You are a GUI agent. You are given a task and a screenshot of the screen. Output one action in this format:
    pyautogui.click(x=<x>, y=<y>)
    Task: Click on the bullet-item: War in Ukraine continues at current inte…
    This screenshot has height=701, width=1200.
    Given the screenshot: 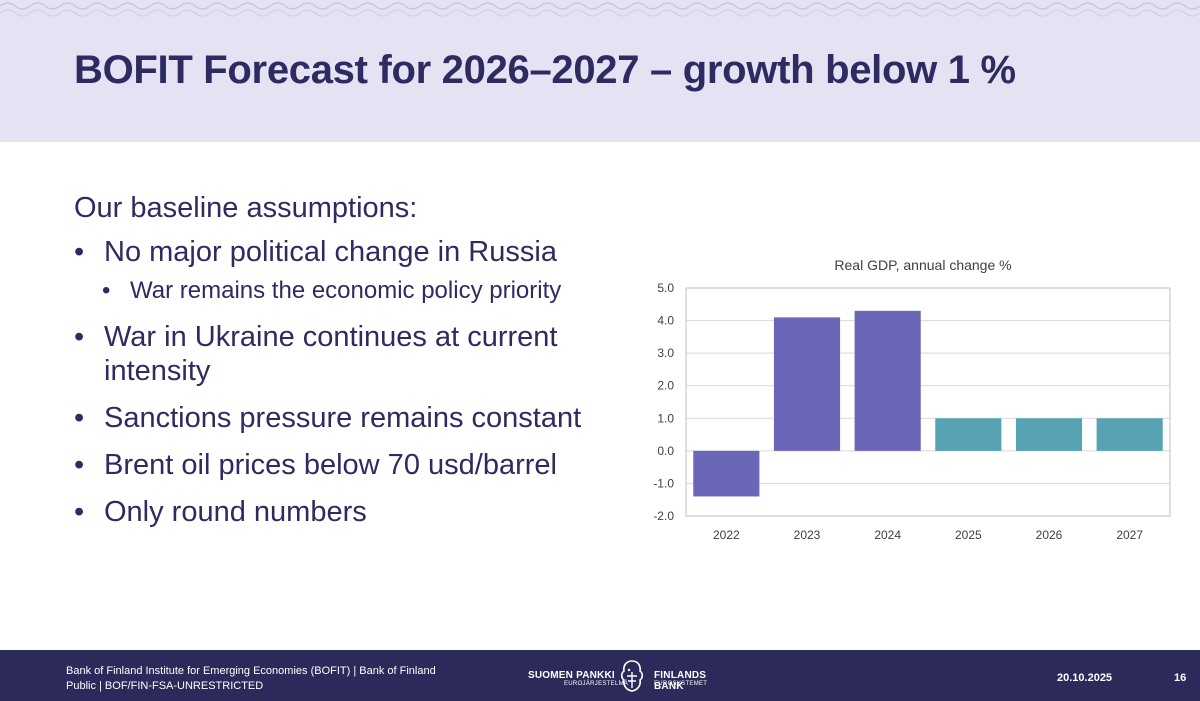 What is the action you would take?
    pyautogui.click(x=344, y=354)
    